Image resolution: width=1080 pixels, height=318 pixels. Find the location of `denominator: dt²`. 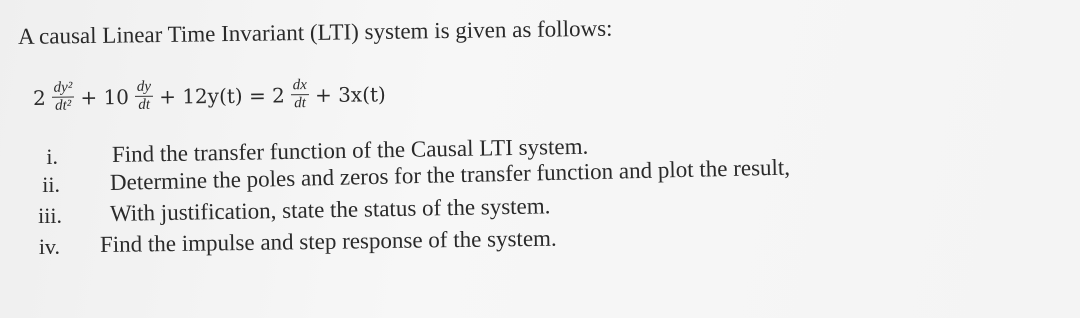

denominator: dt² is located at coordinates (63, 105).